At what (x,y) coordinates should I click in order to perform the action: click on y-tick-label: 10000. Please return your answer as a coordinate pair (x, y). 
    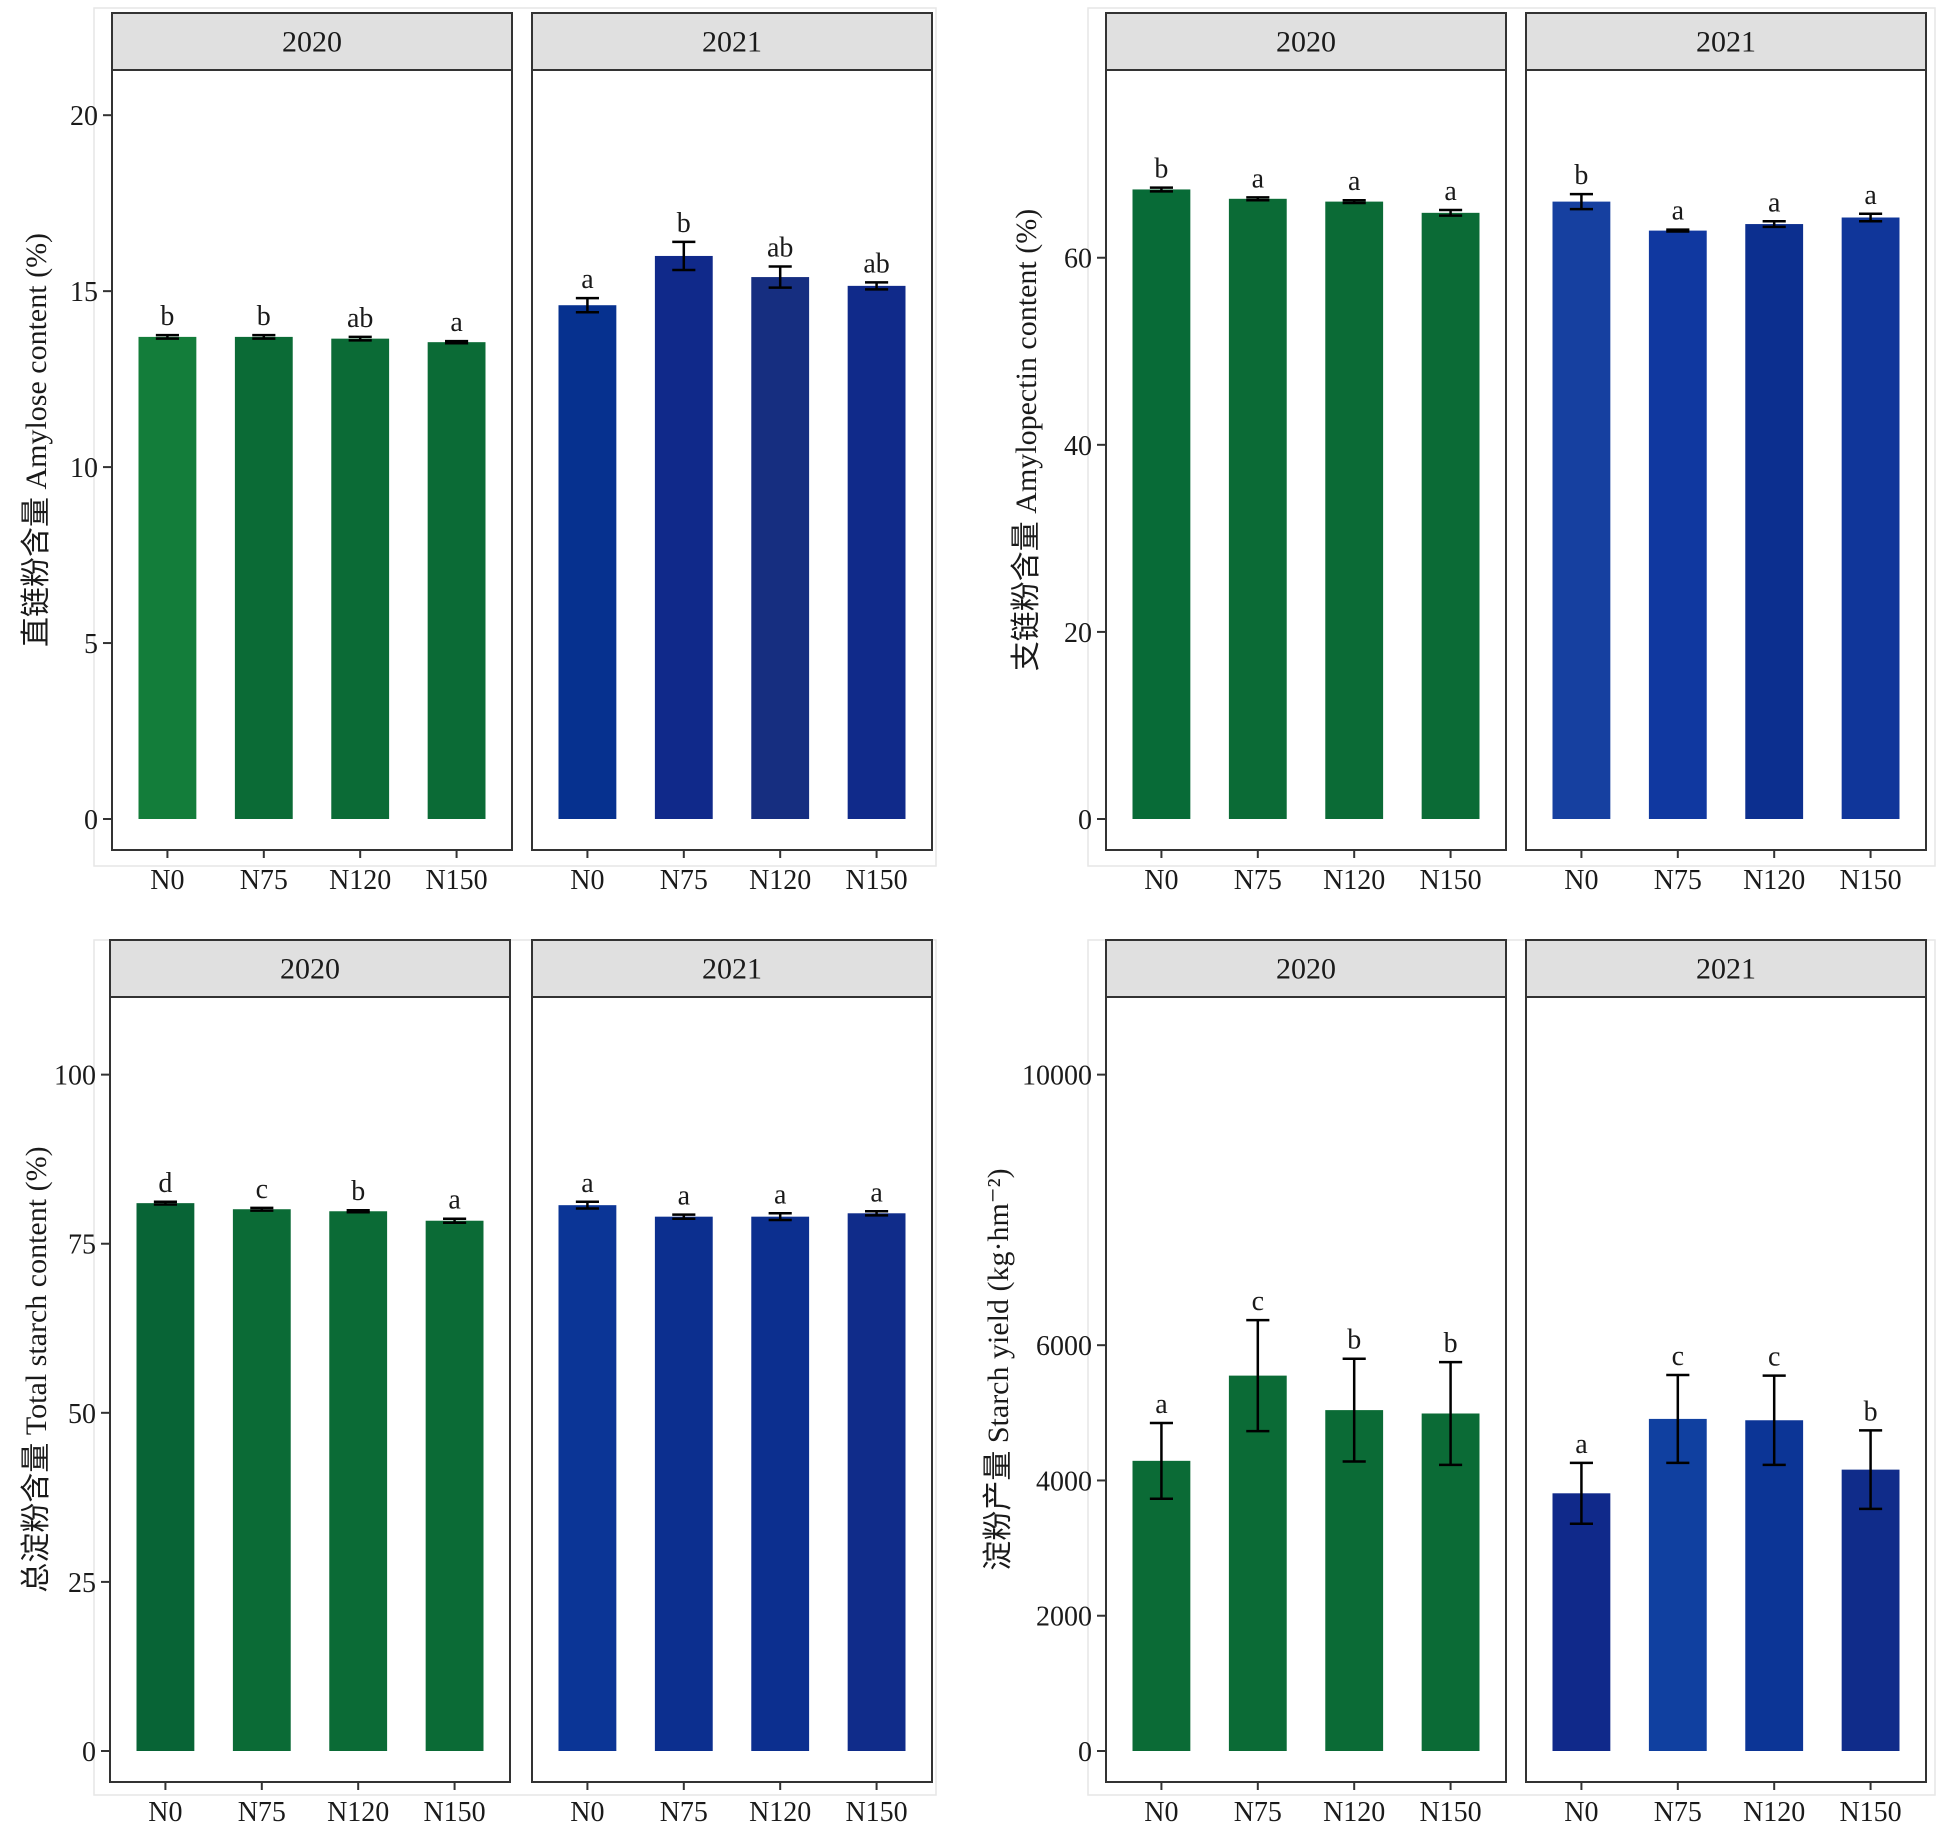
    Looking at the image, I should click on (1057, 1076).